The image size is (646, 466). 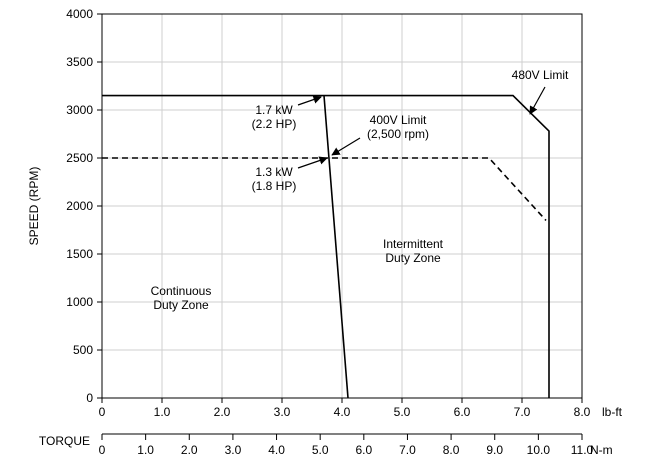 I want to click on ann-17kw-arrow, so click(x=309, y=100).